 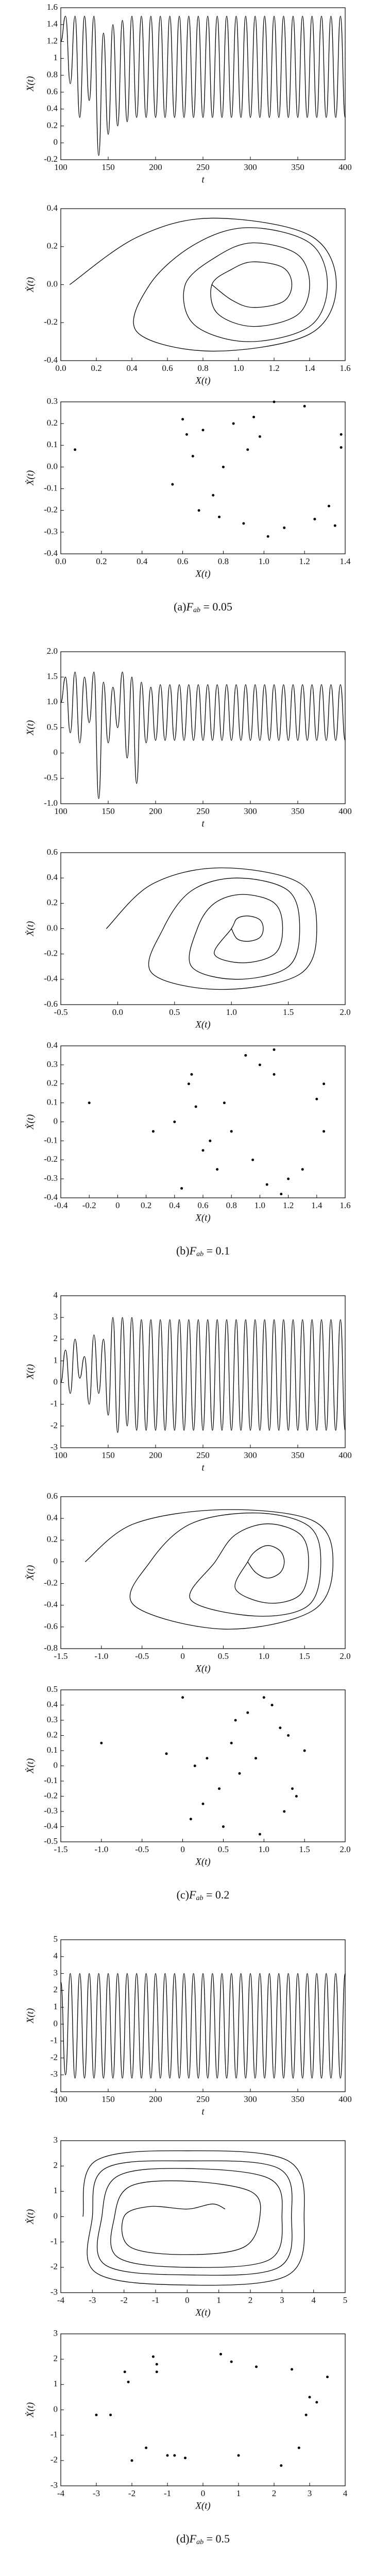 What do you see at coordinates (52, 1496) in the screenshot?
I see `y-tick-label: 0.6` at bounding box center [52, 1496].